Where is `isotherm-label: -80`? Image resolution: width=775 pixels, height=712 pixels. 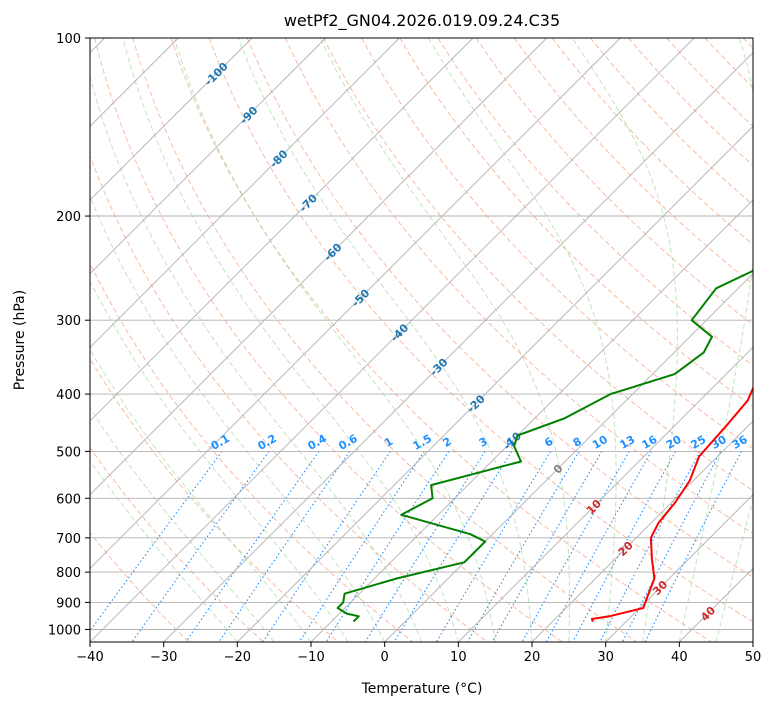
isotherm-label: -80 is located at coordinates (278, 158).